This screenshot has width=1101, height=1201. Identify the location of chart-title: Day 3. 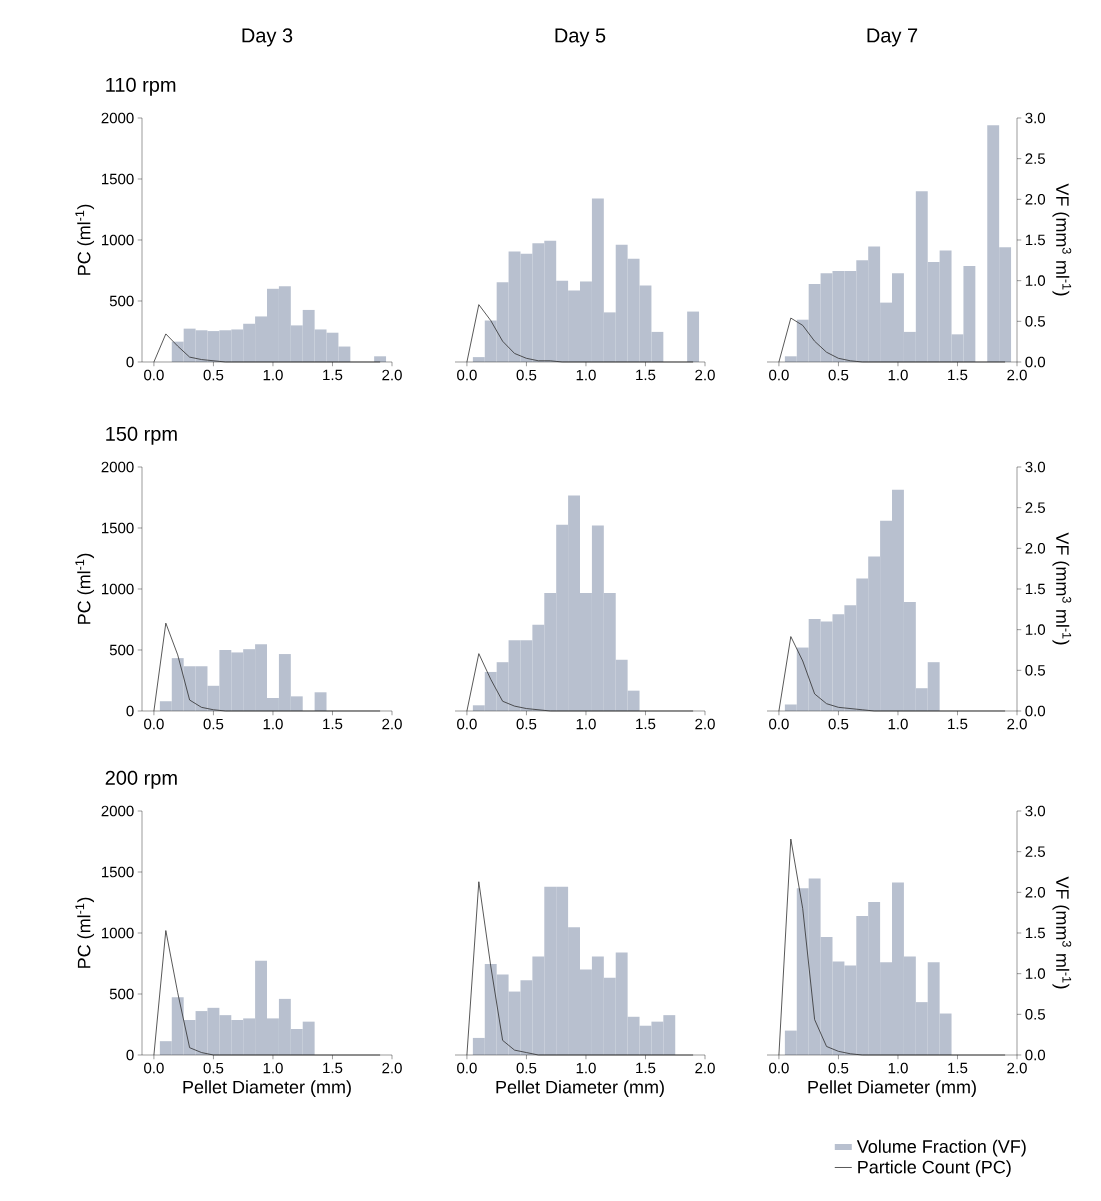
(267, 37).